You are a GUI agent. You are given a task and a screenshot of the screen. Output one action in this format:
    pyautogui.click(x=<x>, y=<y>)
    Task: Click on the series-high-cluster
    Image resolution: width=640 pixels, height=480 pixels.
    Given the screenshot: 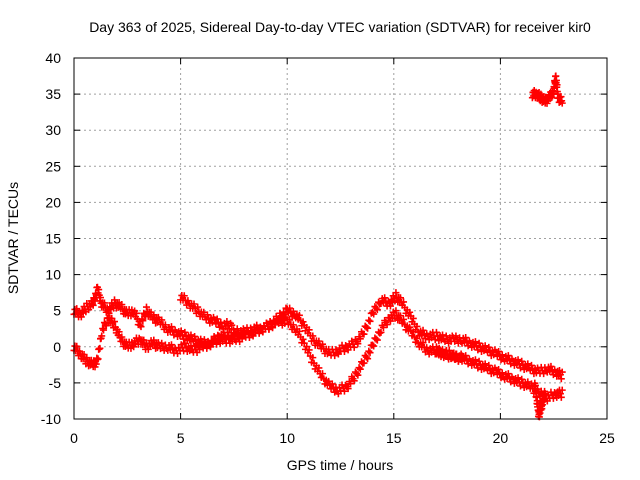 What is the action you would take?
    pyautogui.click(x=547, y=89)
    